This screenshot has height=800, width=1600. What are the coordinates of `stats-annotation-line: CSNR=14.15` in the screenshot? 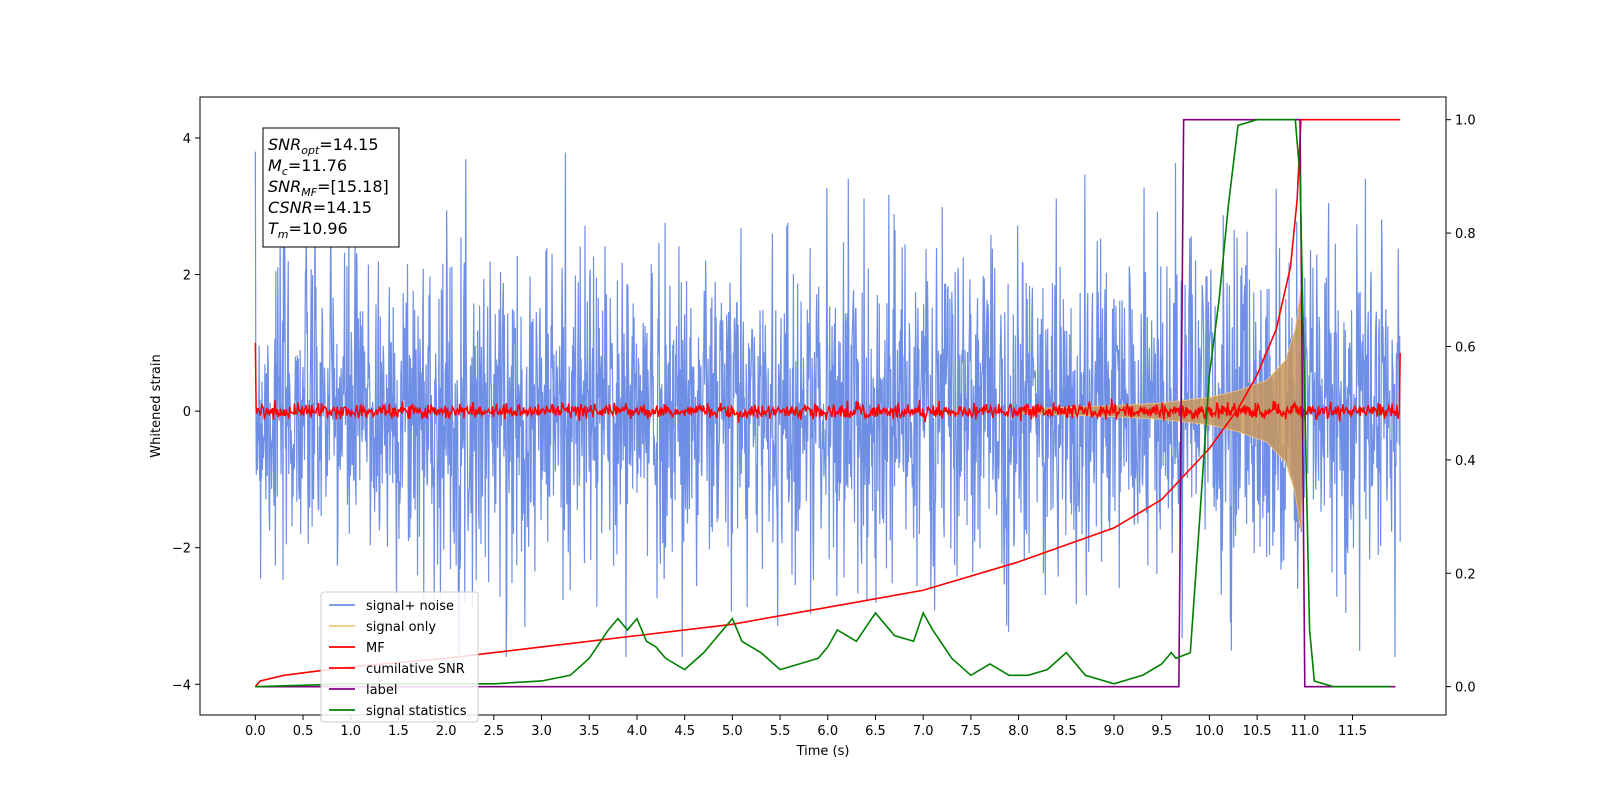 It's located at (320, 207).